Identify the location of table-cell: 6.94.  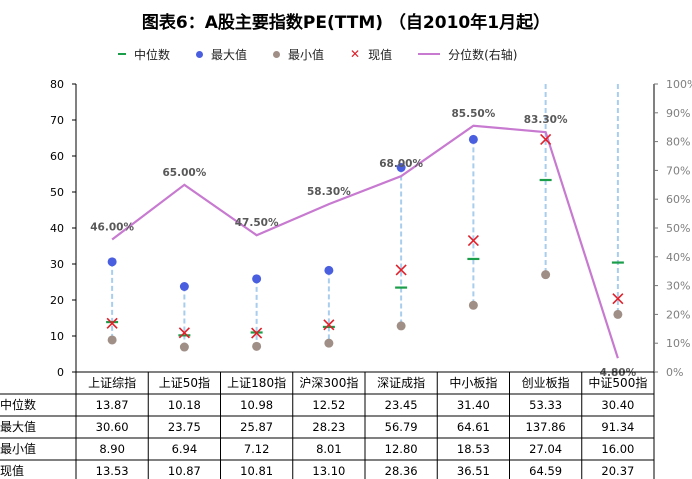
(185, 449).